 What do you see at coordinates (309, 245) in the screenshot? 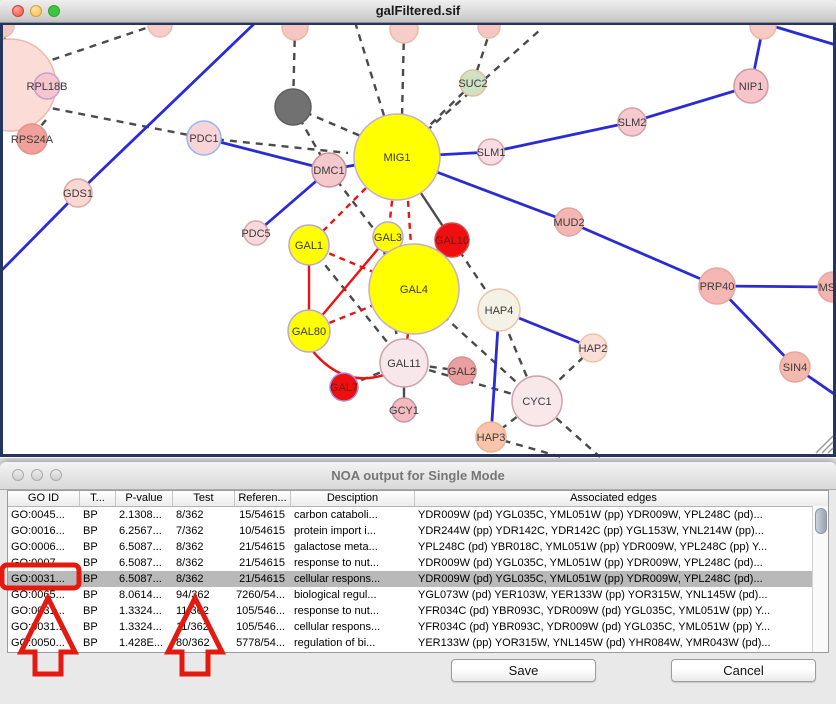
I see `network-node-GAL1` at bounding box center [309, 245].